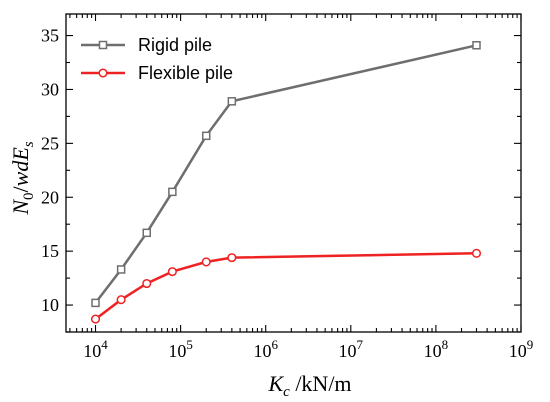  Describe the element at coordinates (175, 45) in the screenshot. I see `legend-label-rigid-pile: Rigid pile` at that location.